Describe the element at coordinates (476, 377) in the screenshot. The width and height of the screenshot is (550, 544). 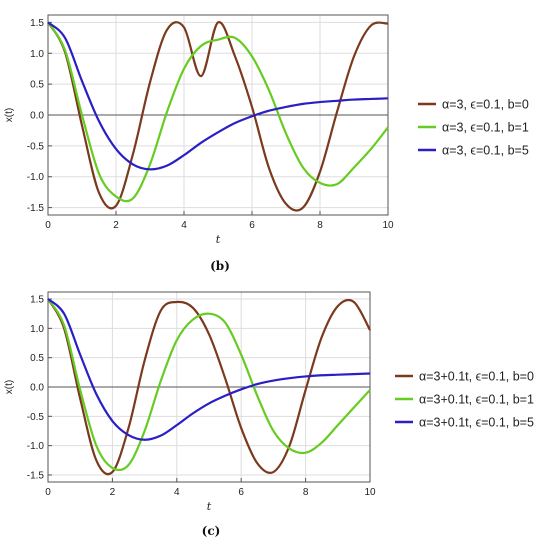
I see `legend-label: α=3+0.1t, ϵ=0.1, b=0` at that location.